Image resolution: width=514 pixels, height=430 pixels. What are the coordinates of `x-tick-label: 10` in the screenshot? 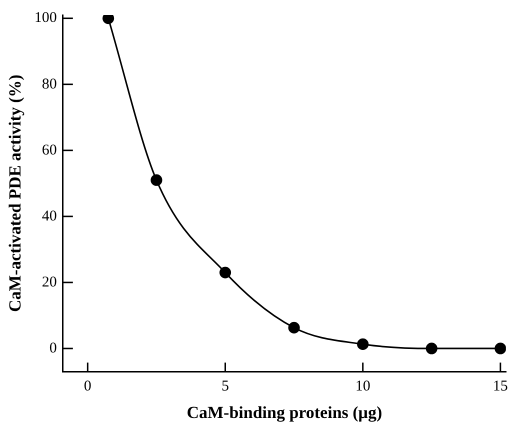 It's located at (362, 386).